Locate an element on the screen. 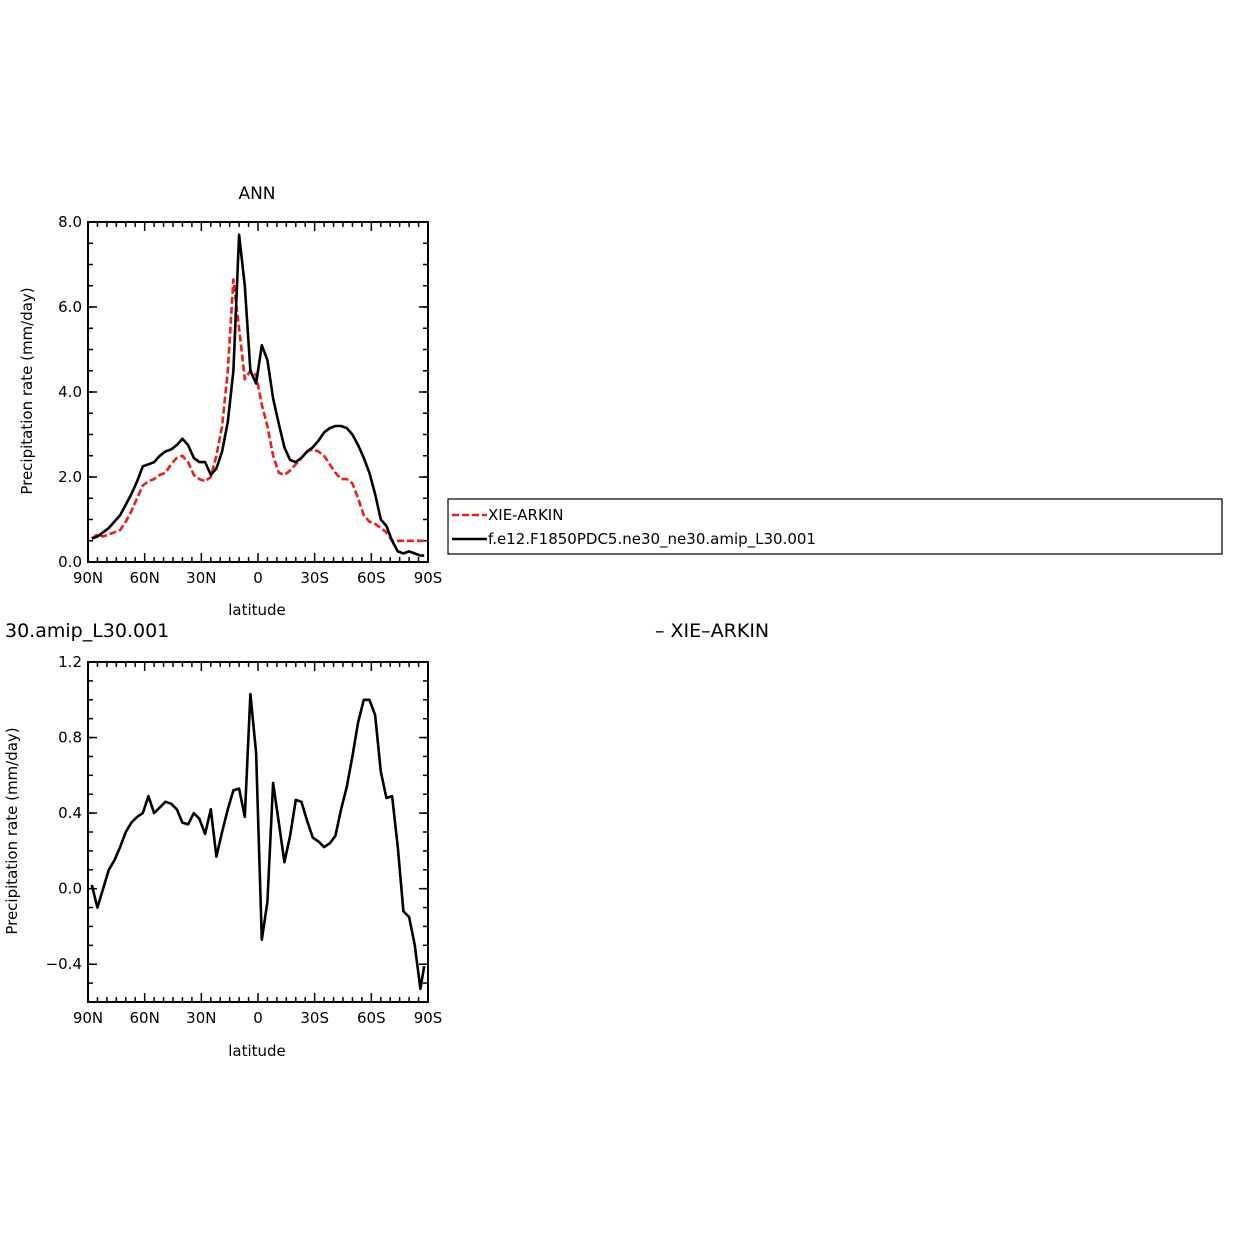  series-line-difference is located at coordinates (258, 841).